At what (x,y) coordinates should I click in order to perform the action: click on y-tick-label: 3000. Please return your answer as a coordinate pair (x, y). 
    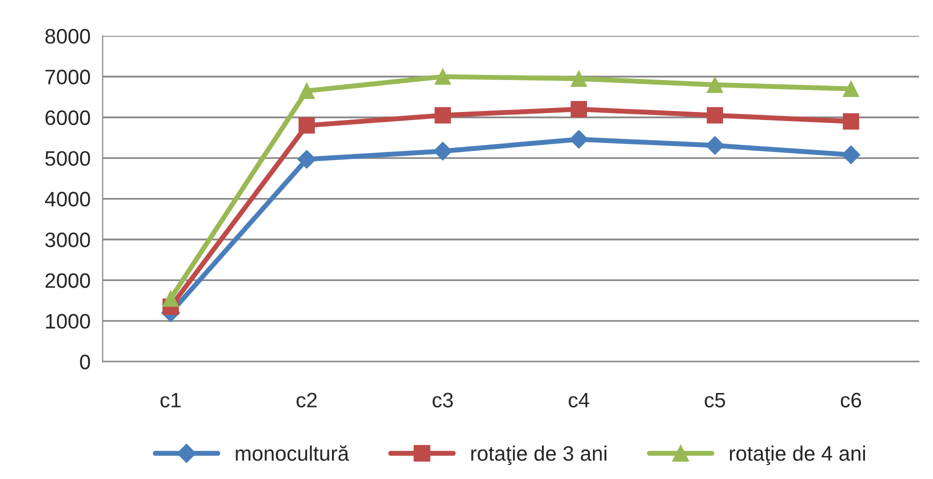
    Looking at the image, I should click on (67, 240).